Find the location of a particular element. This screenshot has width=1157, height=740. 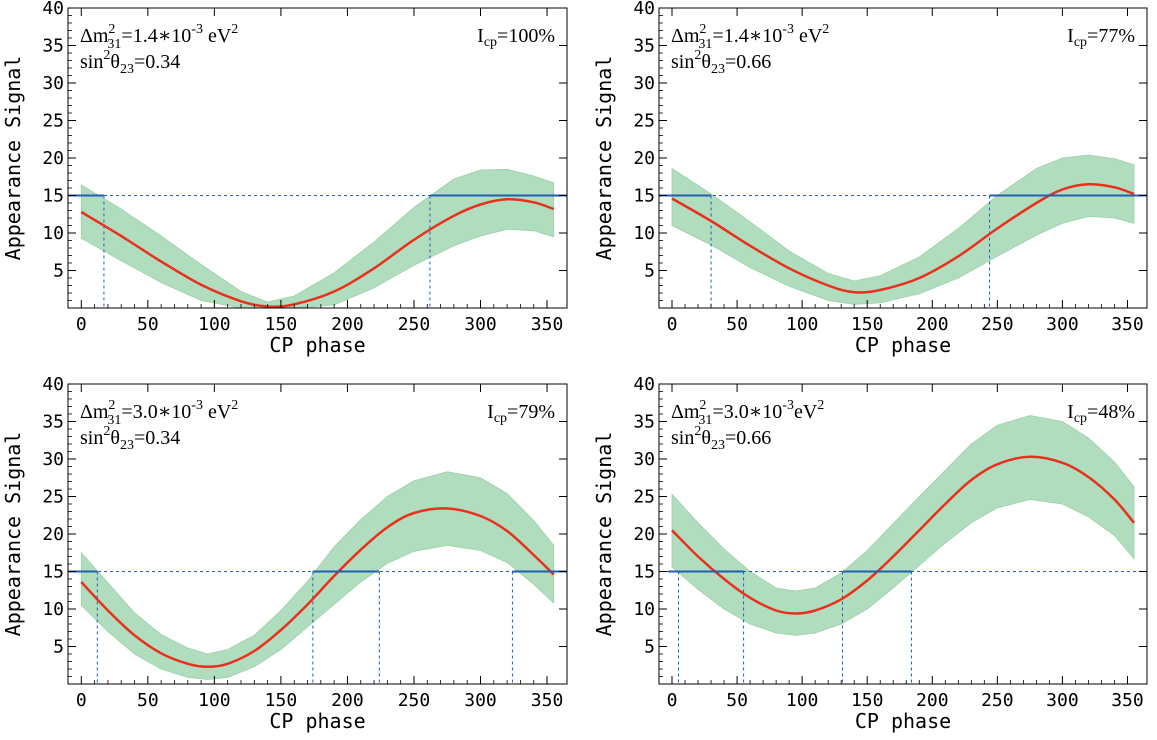

icp-value: =48% is located at coordinates (1111, 412).